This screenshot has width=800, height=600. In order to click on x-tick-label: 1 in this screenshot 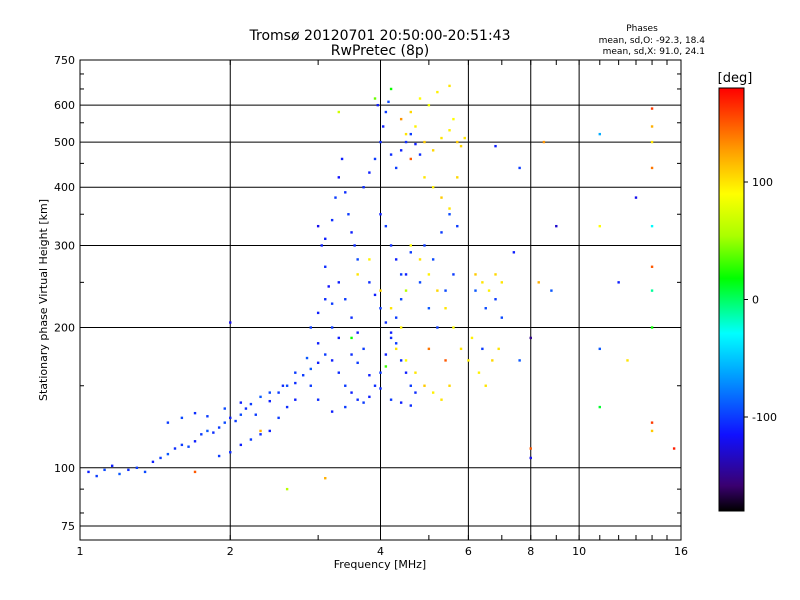, I will do `click(80, 551)`.